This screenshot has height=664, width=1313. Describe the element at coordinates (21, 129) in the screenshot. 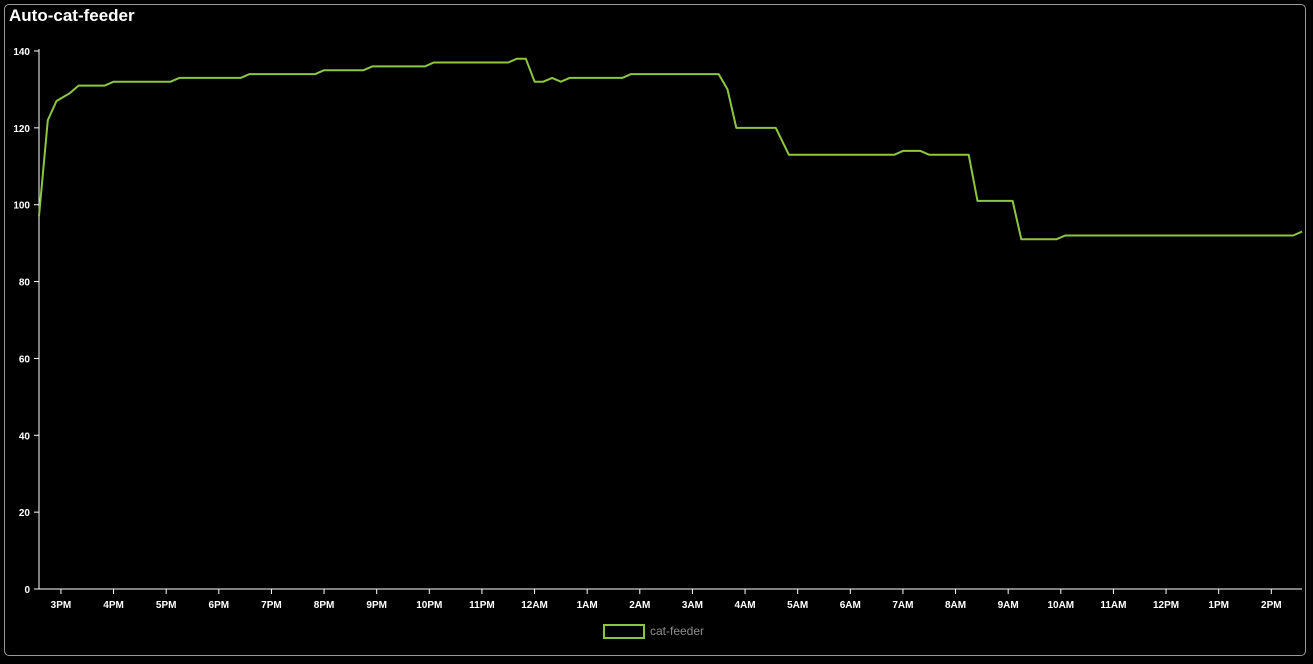

I see `y-tick-label: 120` at that location.